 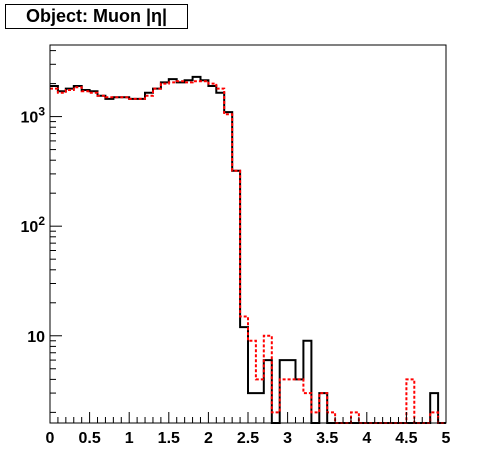 I want to click on x-tick-label: 0, so click(x=50, y=438).